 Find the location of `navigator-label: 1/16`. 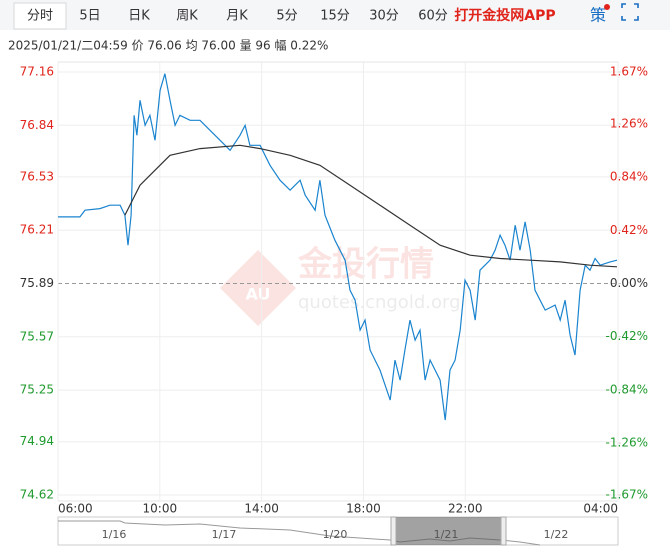

navigator-label: 1/16 is located at coordinates (114, 534).